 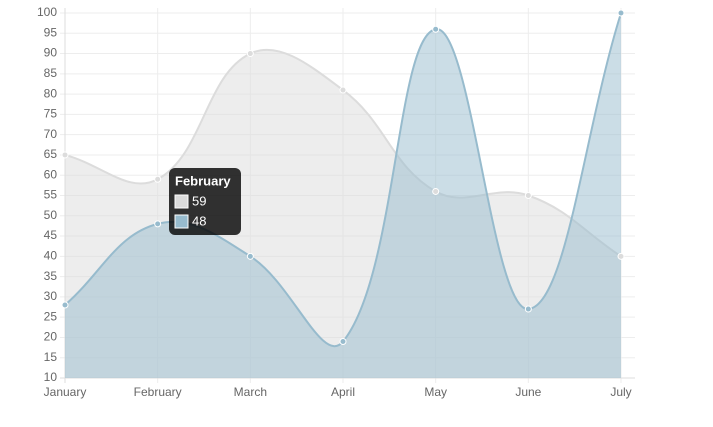 What do you see at coordinates (51, 53) in the screenshot?
I see `y-tick-label: 90` at bounding box center [51, 53].